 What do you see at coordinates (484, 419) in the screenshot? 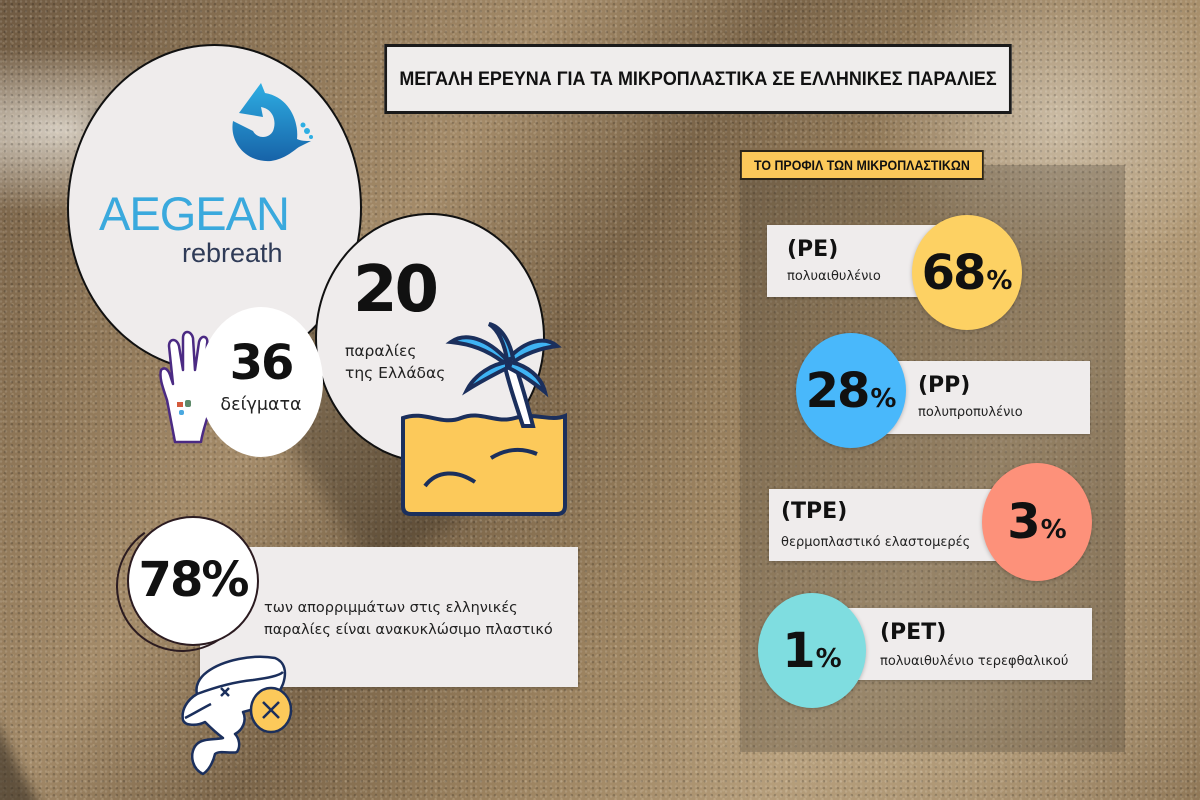
I see `palm-beach-icon` at bounding box center [484, 419].